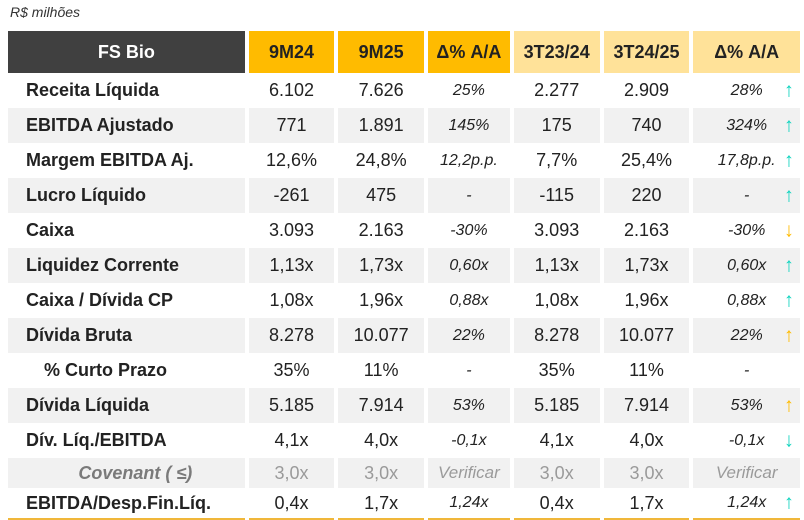 Image resolution: width=804 pixels, height=520 pixels. Describe the element at coordinates (381, 52) in the screenshot. I see `col-header-9m25: 9M25` at that location.